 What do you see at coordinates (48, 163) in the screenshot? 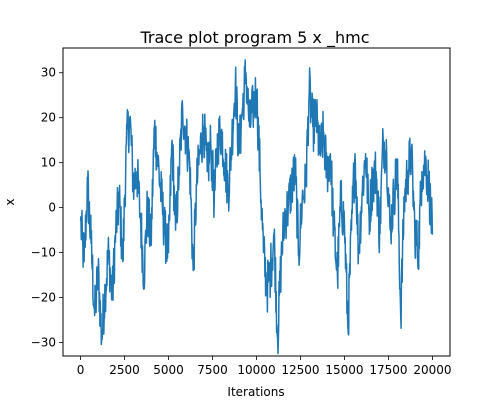
I see `y-tick-label: 10` at bounding box center [48, 163].